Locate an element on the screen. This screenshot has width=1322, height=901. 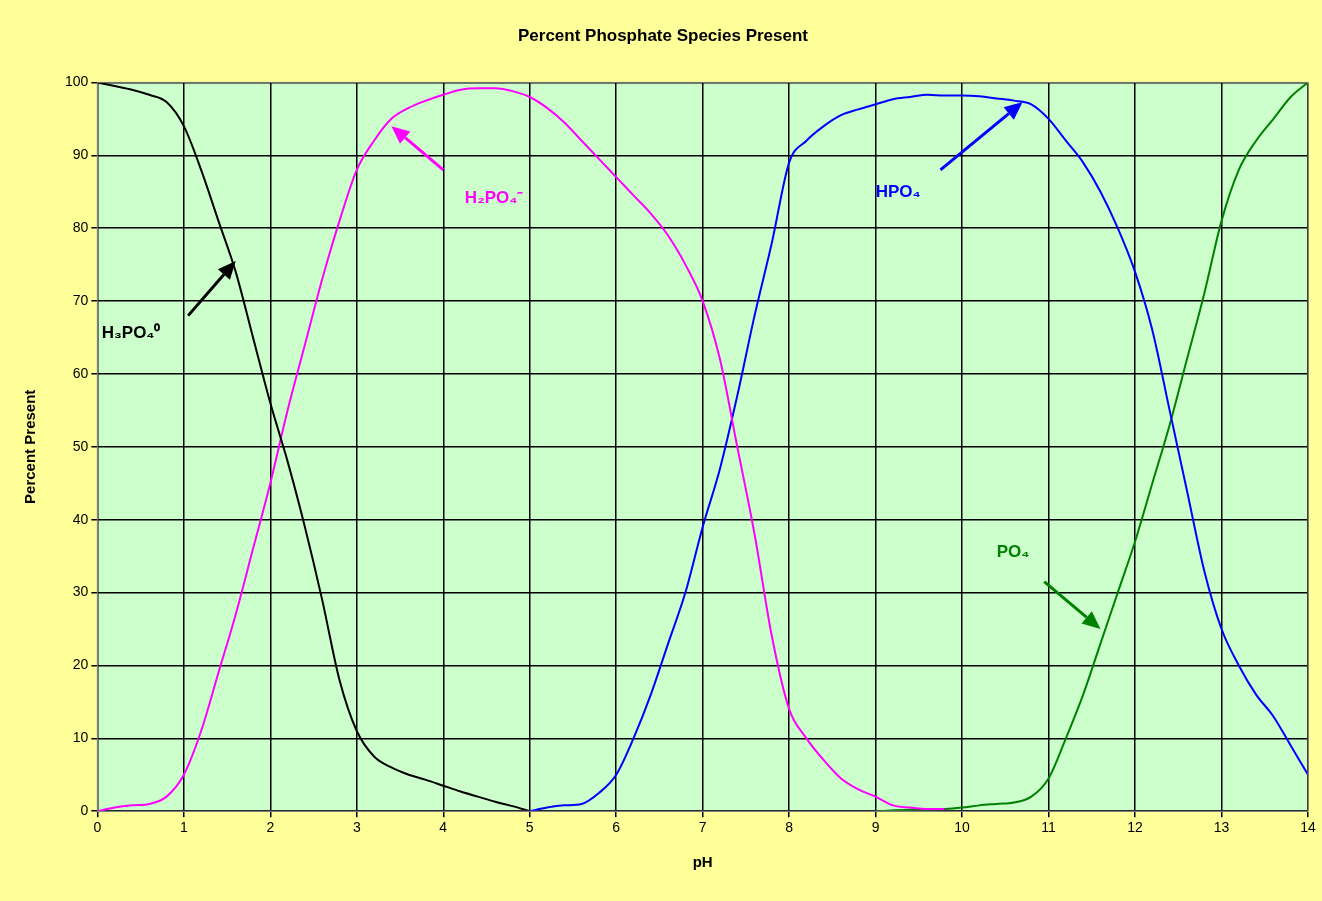
x-axis-title: pH is located at coordinates (702, 862).